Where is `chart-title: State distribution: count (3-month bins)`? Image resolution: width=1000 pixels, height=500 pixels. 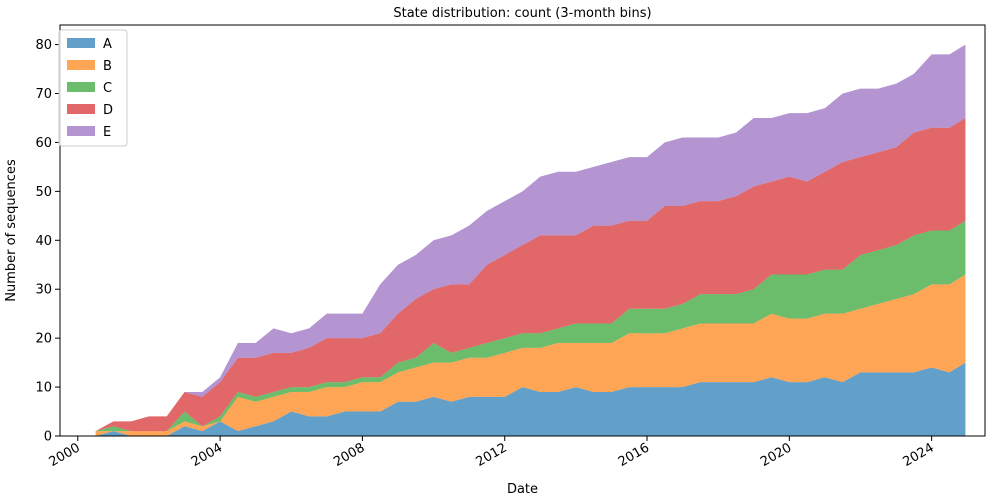 chart-title: State distribution: count (3-month bins) is located at coordinates (522, 13).